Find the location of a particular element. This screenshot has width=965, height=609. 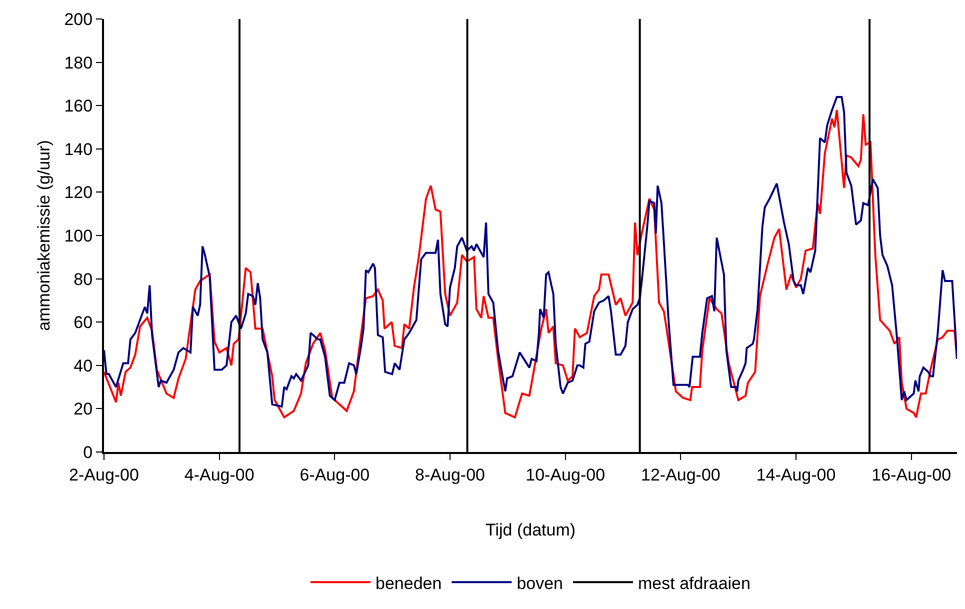

x-axis-title: Tijd (datum) is located at coordinates (530, 530).